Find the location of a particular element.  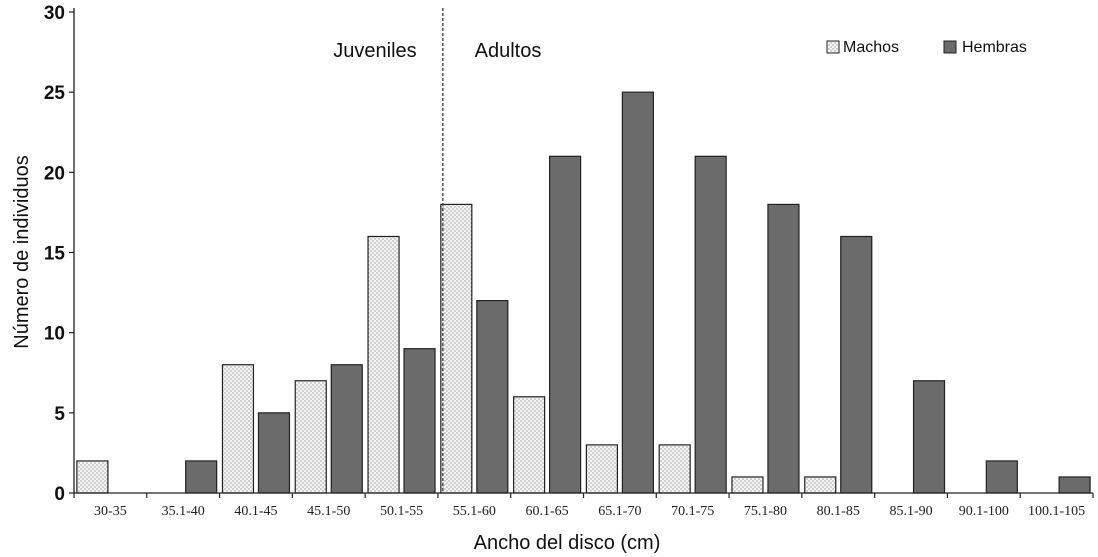

x-tick-label-60.1-65: 60.1-65 is located at coordinates (547, 511).